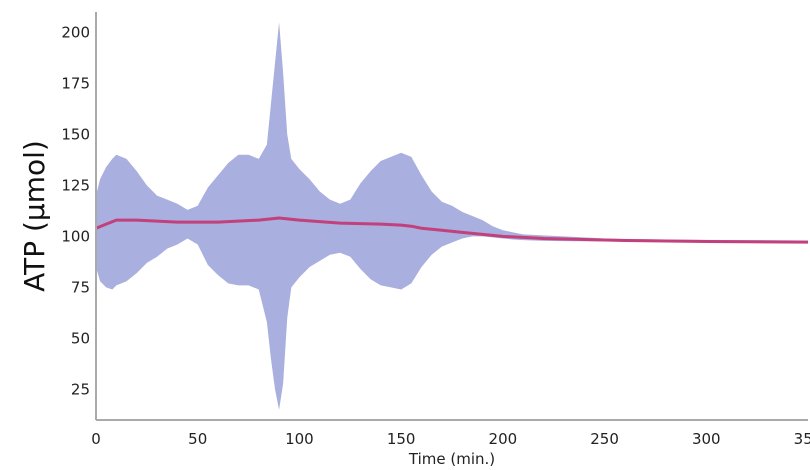 The height and width of the screenshot is (470, 810). Describe the element at coordinates (802, 439) in the screenshot. I see `x-tick-label: 350` at that location.